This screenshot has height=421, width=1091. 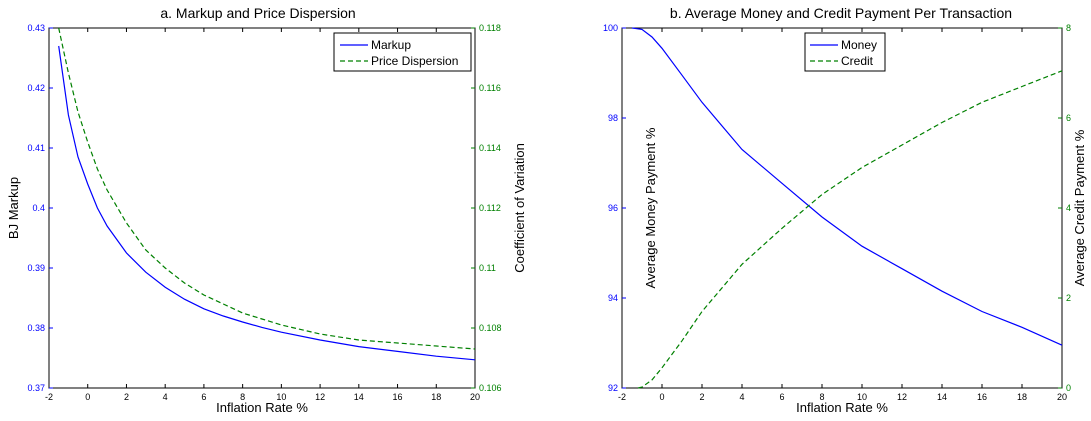 What do you see at coordinates (36, 388) in the screenshot?
I see `y-tick-label: 0.37` at bounding box center [36, 388].